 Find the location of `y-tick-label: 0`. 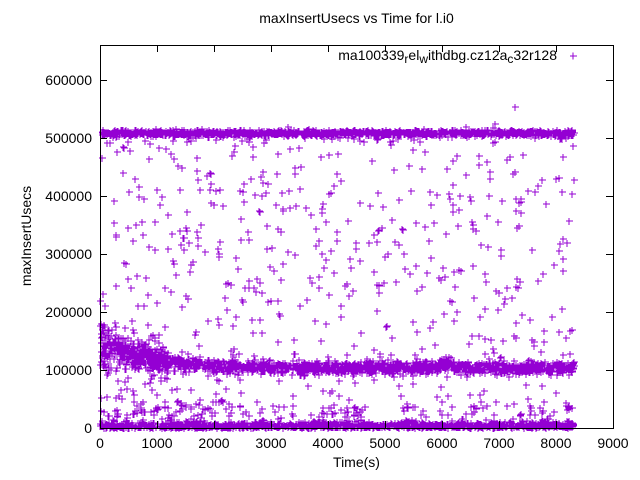

y-tick-label: 0 is located at coordinates (88, 428).